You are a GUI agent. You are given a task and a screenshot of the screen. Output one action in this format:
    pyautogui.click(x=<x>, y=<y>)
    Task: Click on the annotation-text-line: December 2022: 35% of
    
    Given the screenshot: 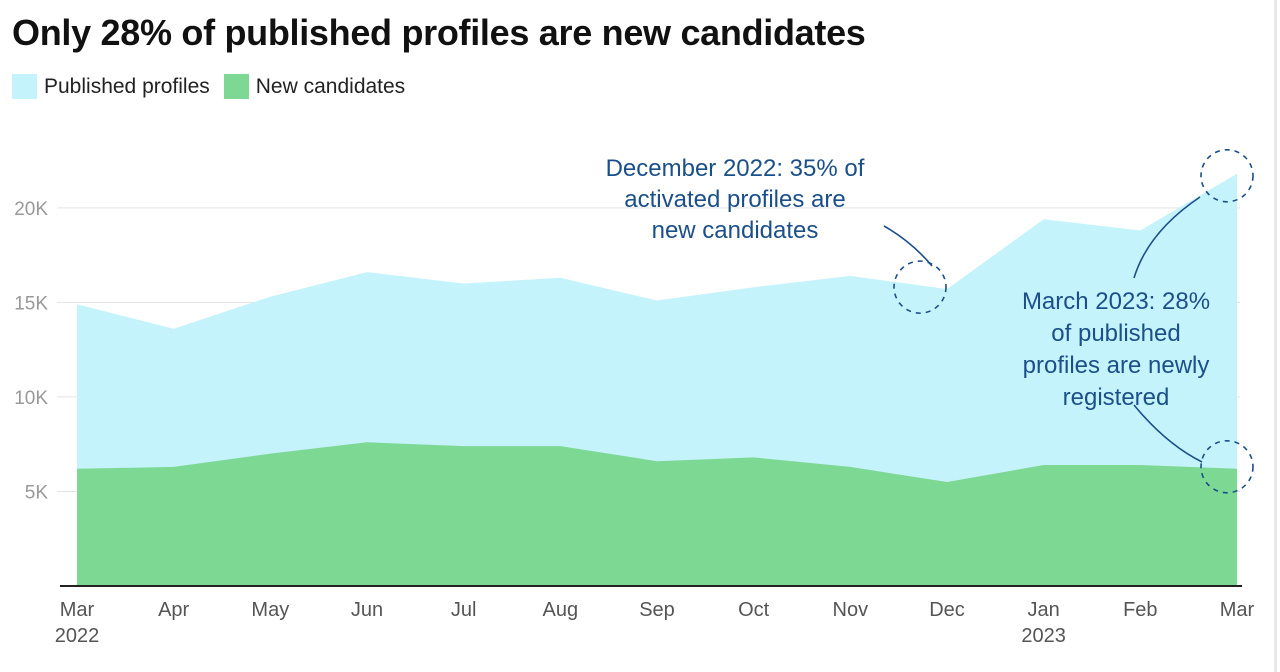 What is the action you would take?
    pyautogui.click(x=735, y=168)
    